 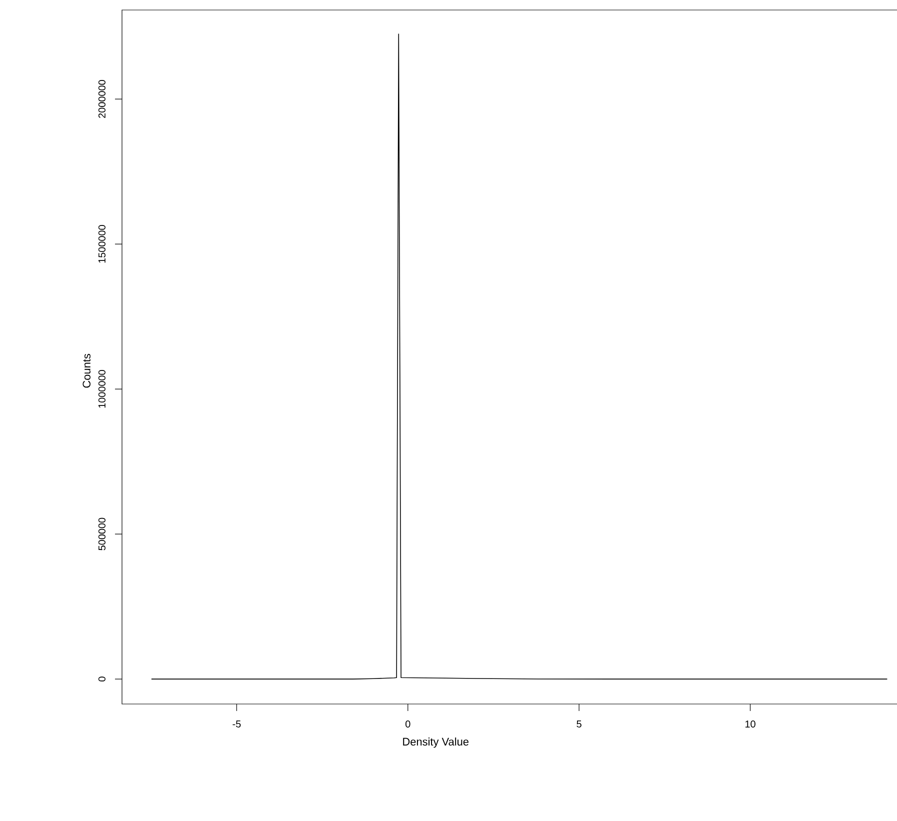 I want to click on y-tick-label: 500000, so click(x=102, y=534).